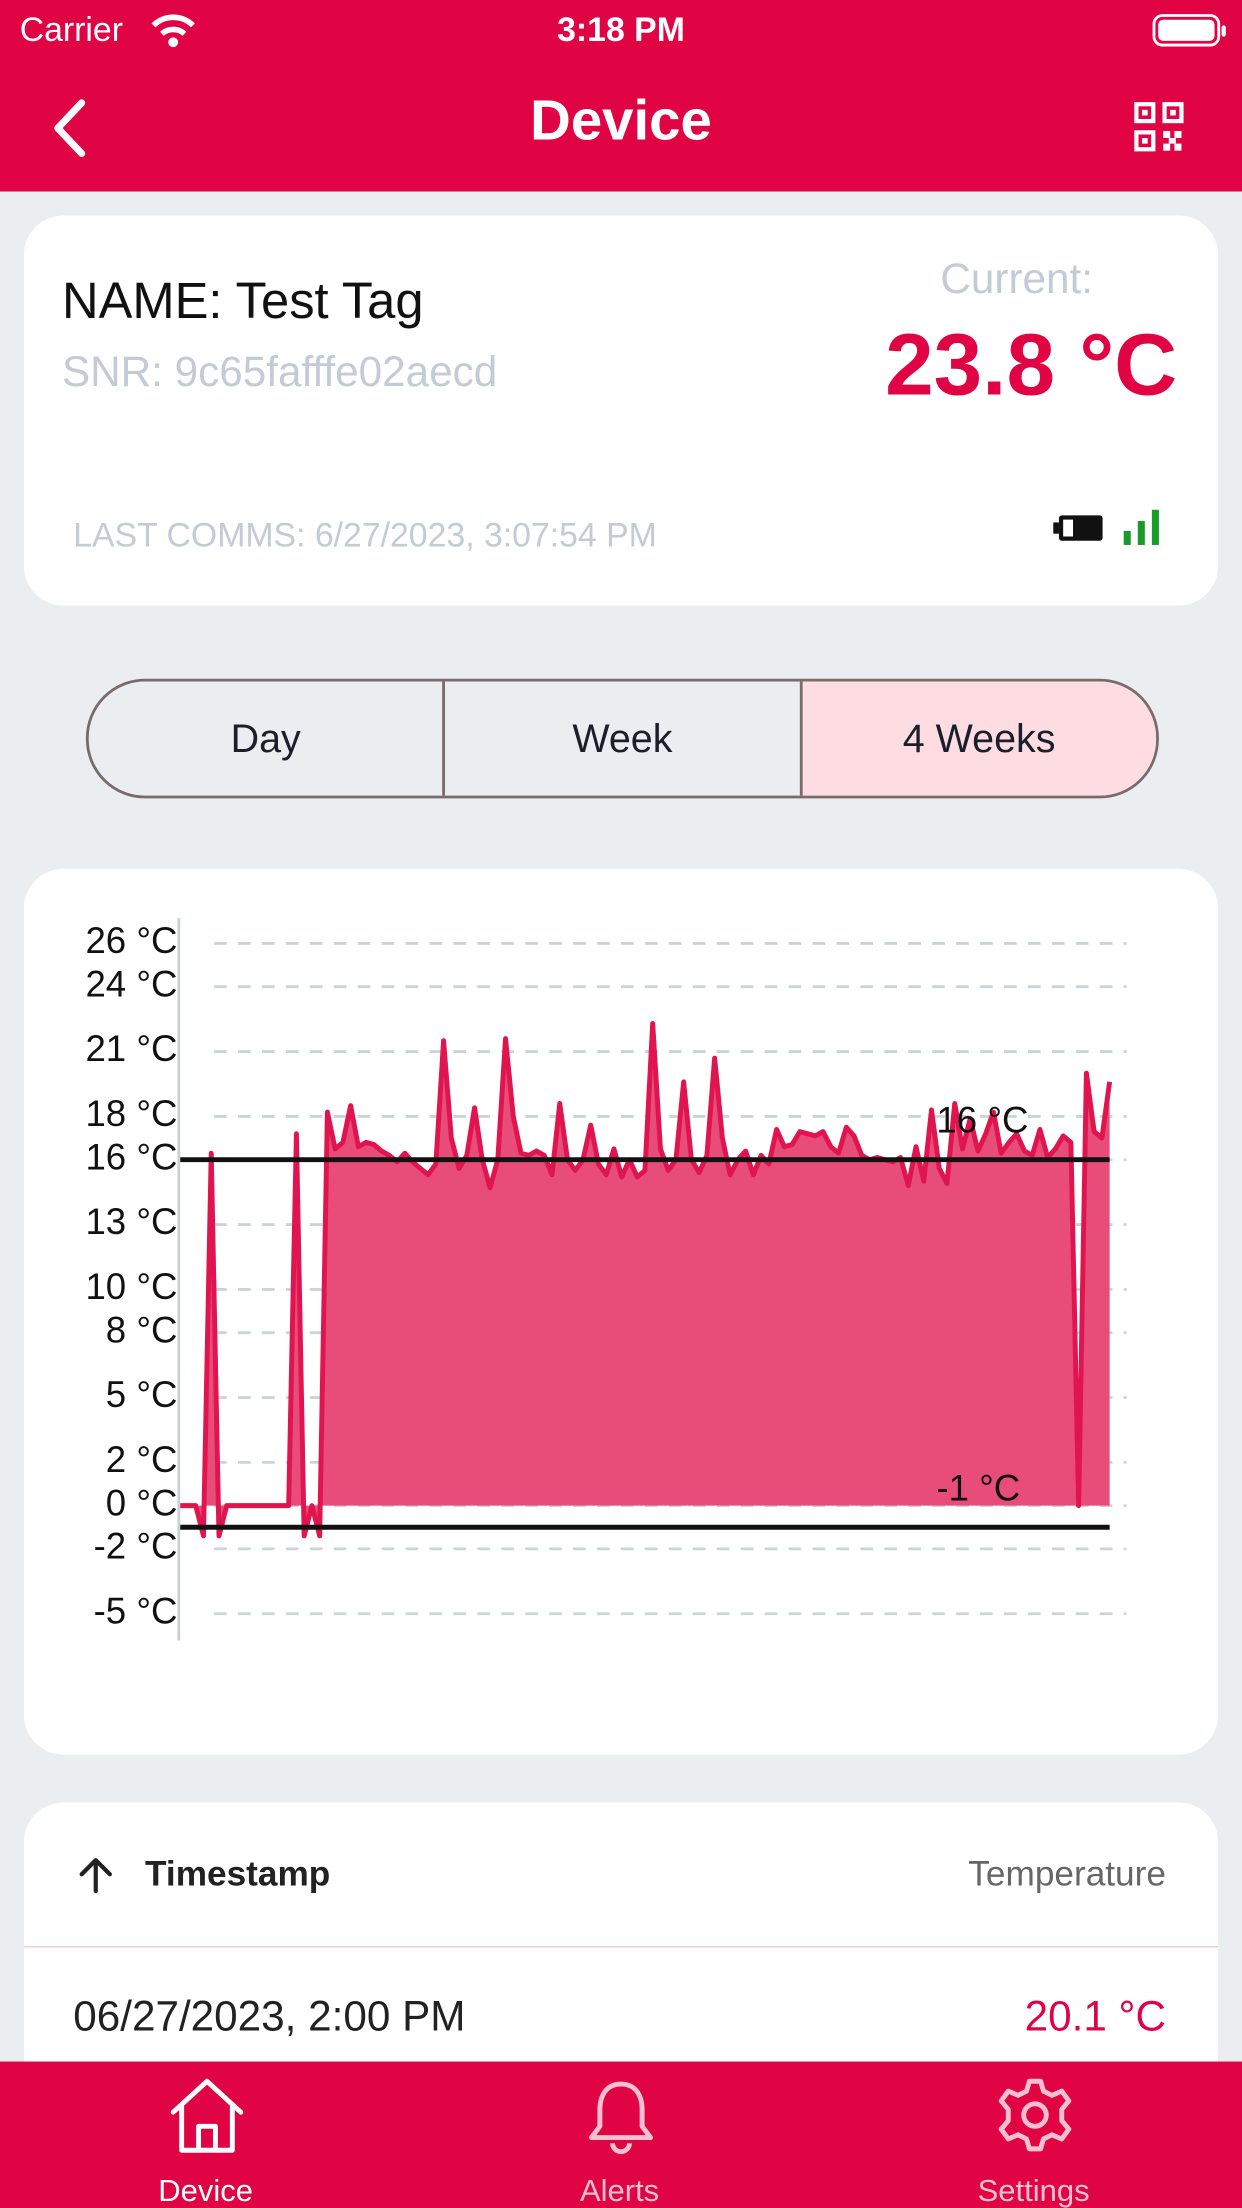 This screenshot has height=2208, width=1242. What do you see at coordinates (71, 30) in the screenshot?
I see `carrier: Carrier` at bounding box center [71, 30].